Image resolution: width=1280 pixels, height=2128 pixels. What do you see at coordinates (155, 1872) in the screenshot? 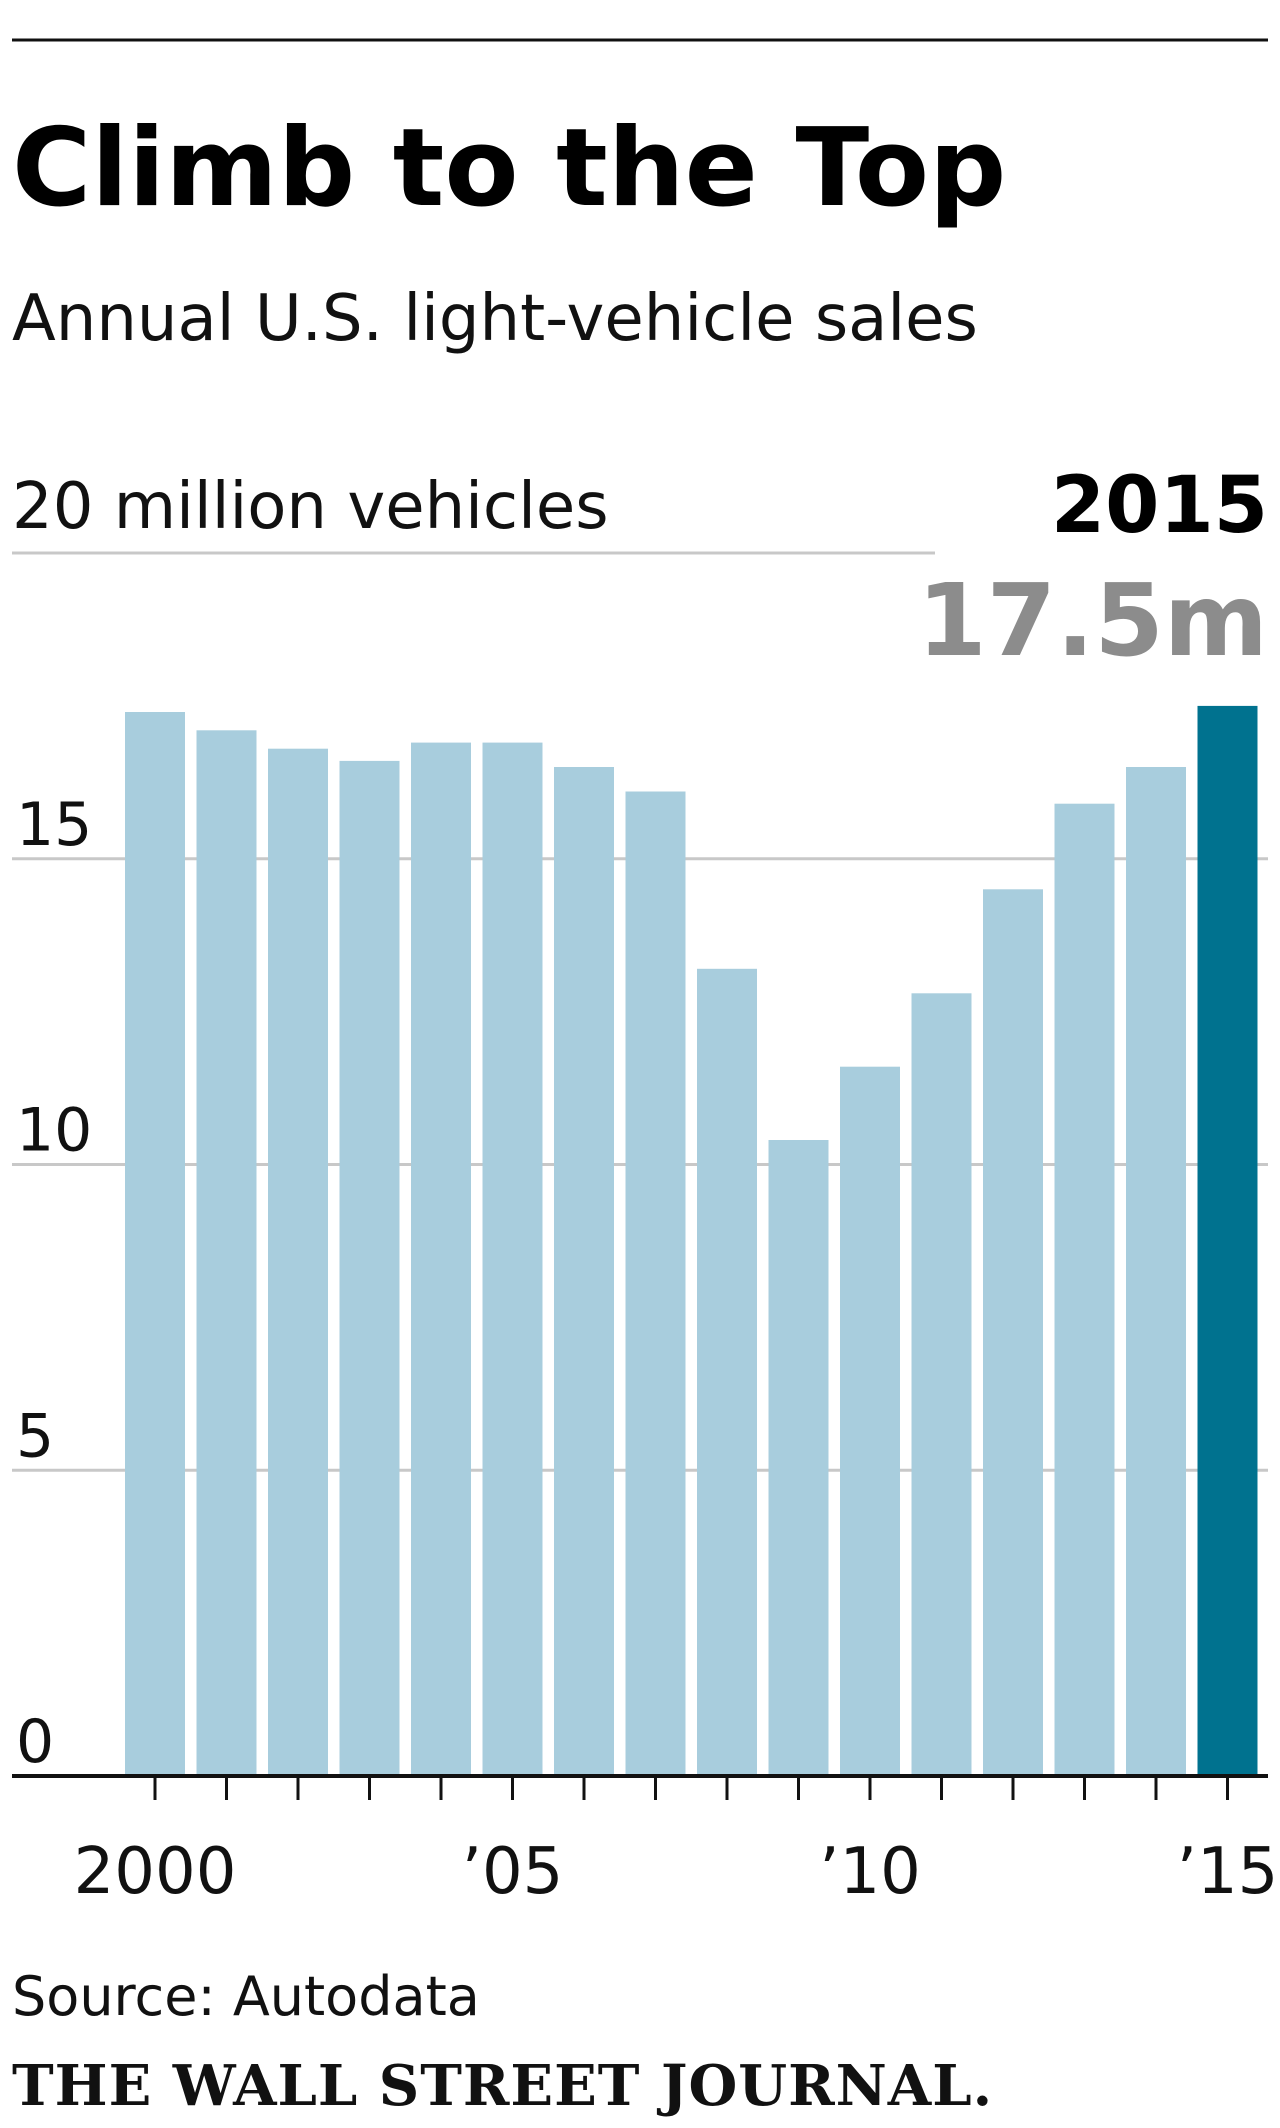
I see `x-tick-label-2000: 2000` at bounding box center [155, 1872].